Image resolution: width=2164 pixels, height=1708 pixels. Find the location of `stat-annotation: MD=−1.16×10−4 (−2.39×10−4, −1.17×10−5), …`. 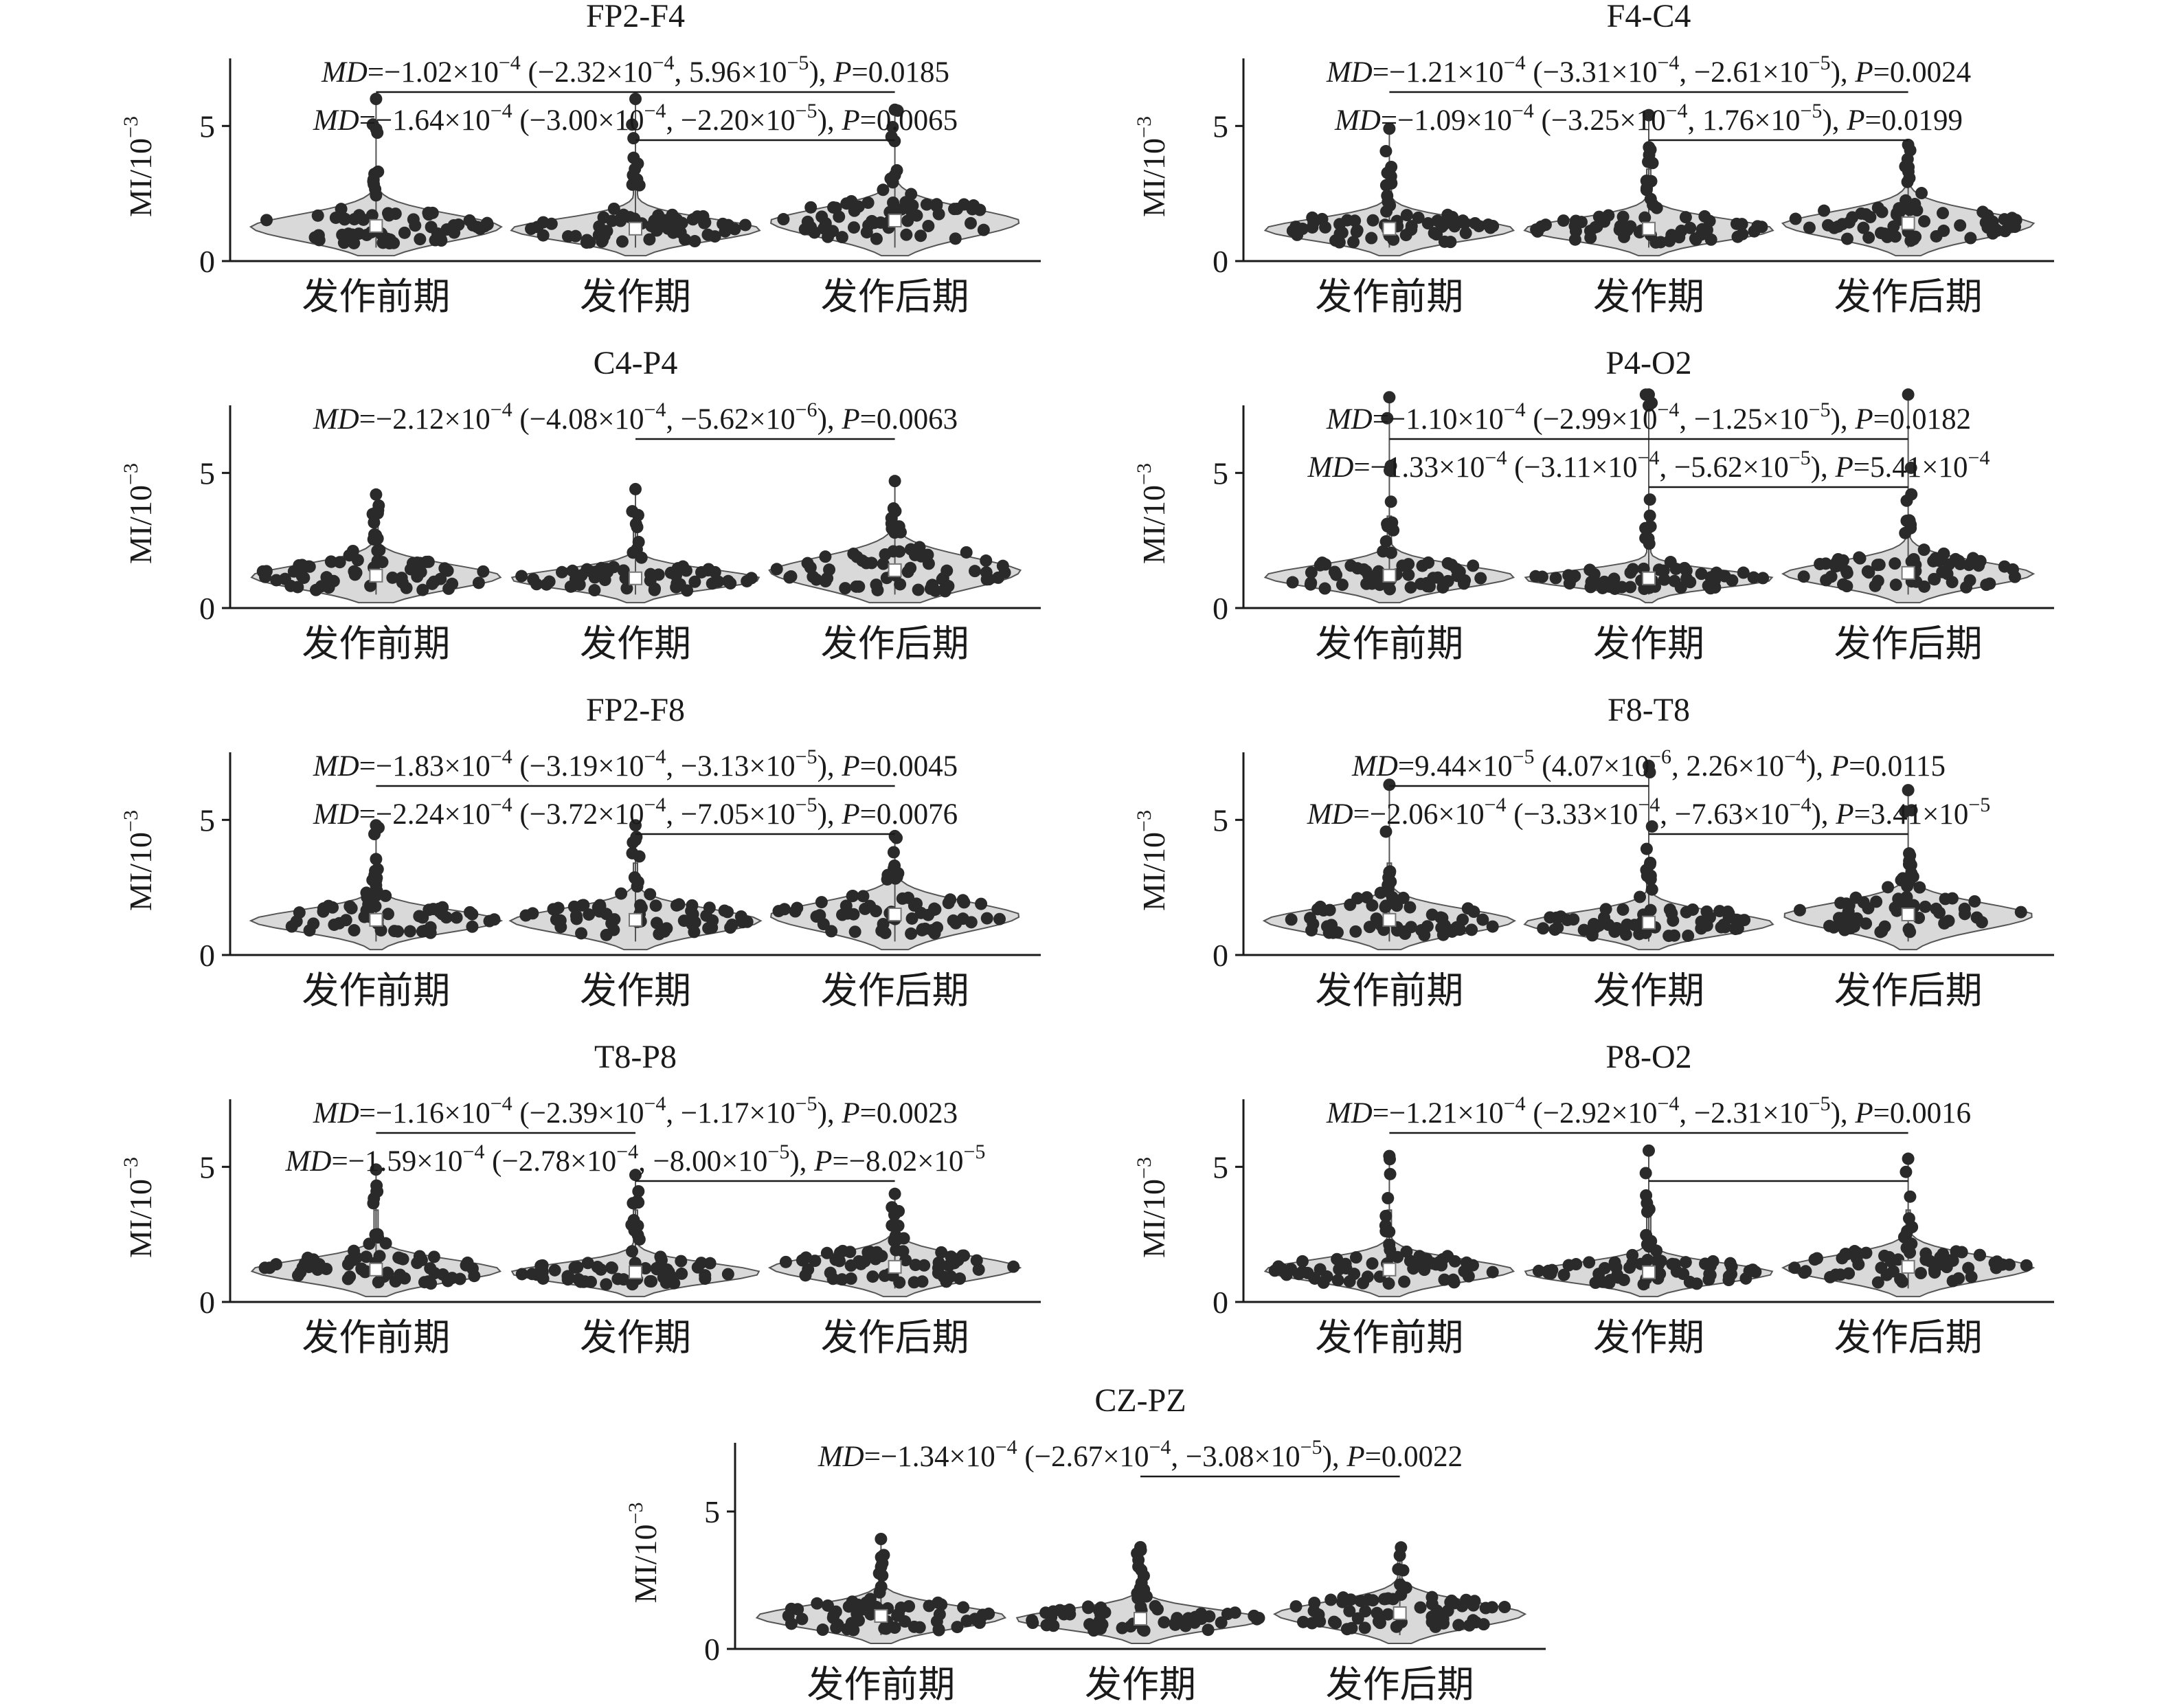

stat-annotation: MD=−1.16×10−4 (−2.39×10−4, −1.17×10−5), … is located at coordinates (636, 1111).